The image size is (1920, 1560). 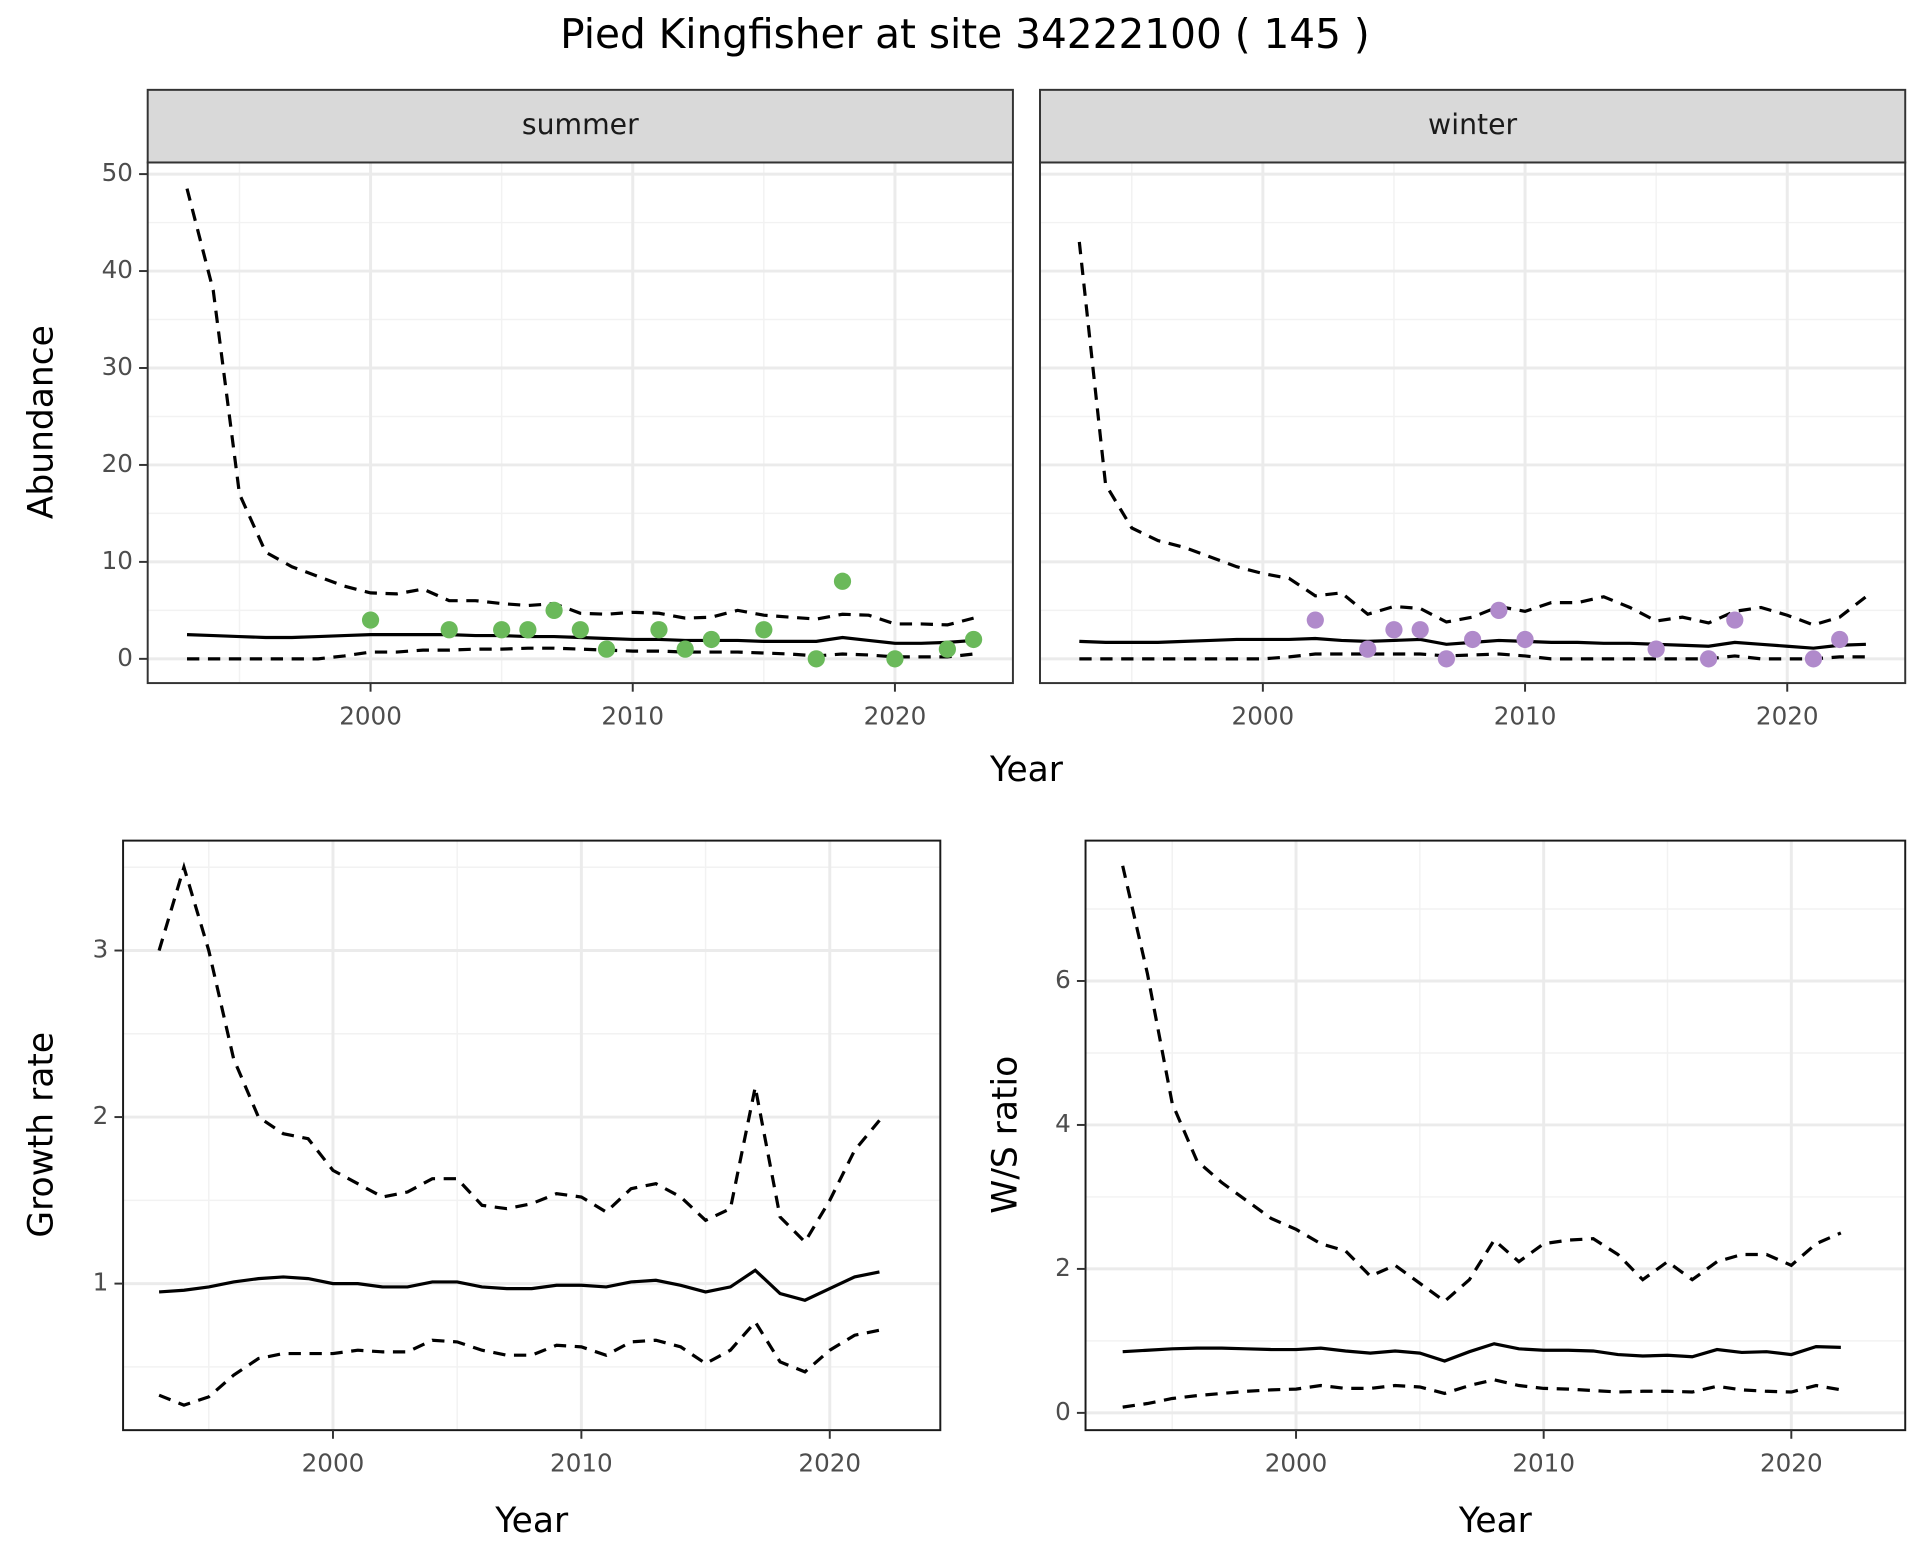 What do you see at coordinates (117, 560) in the screenshot?
I see `y-tick-label: 10` at bounding box center [117, 560].